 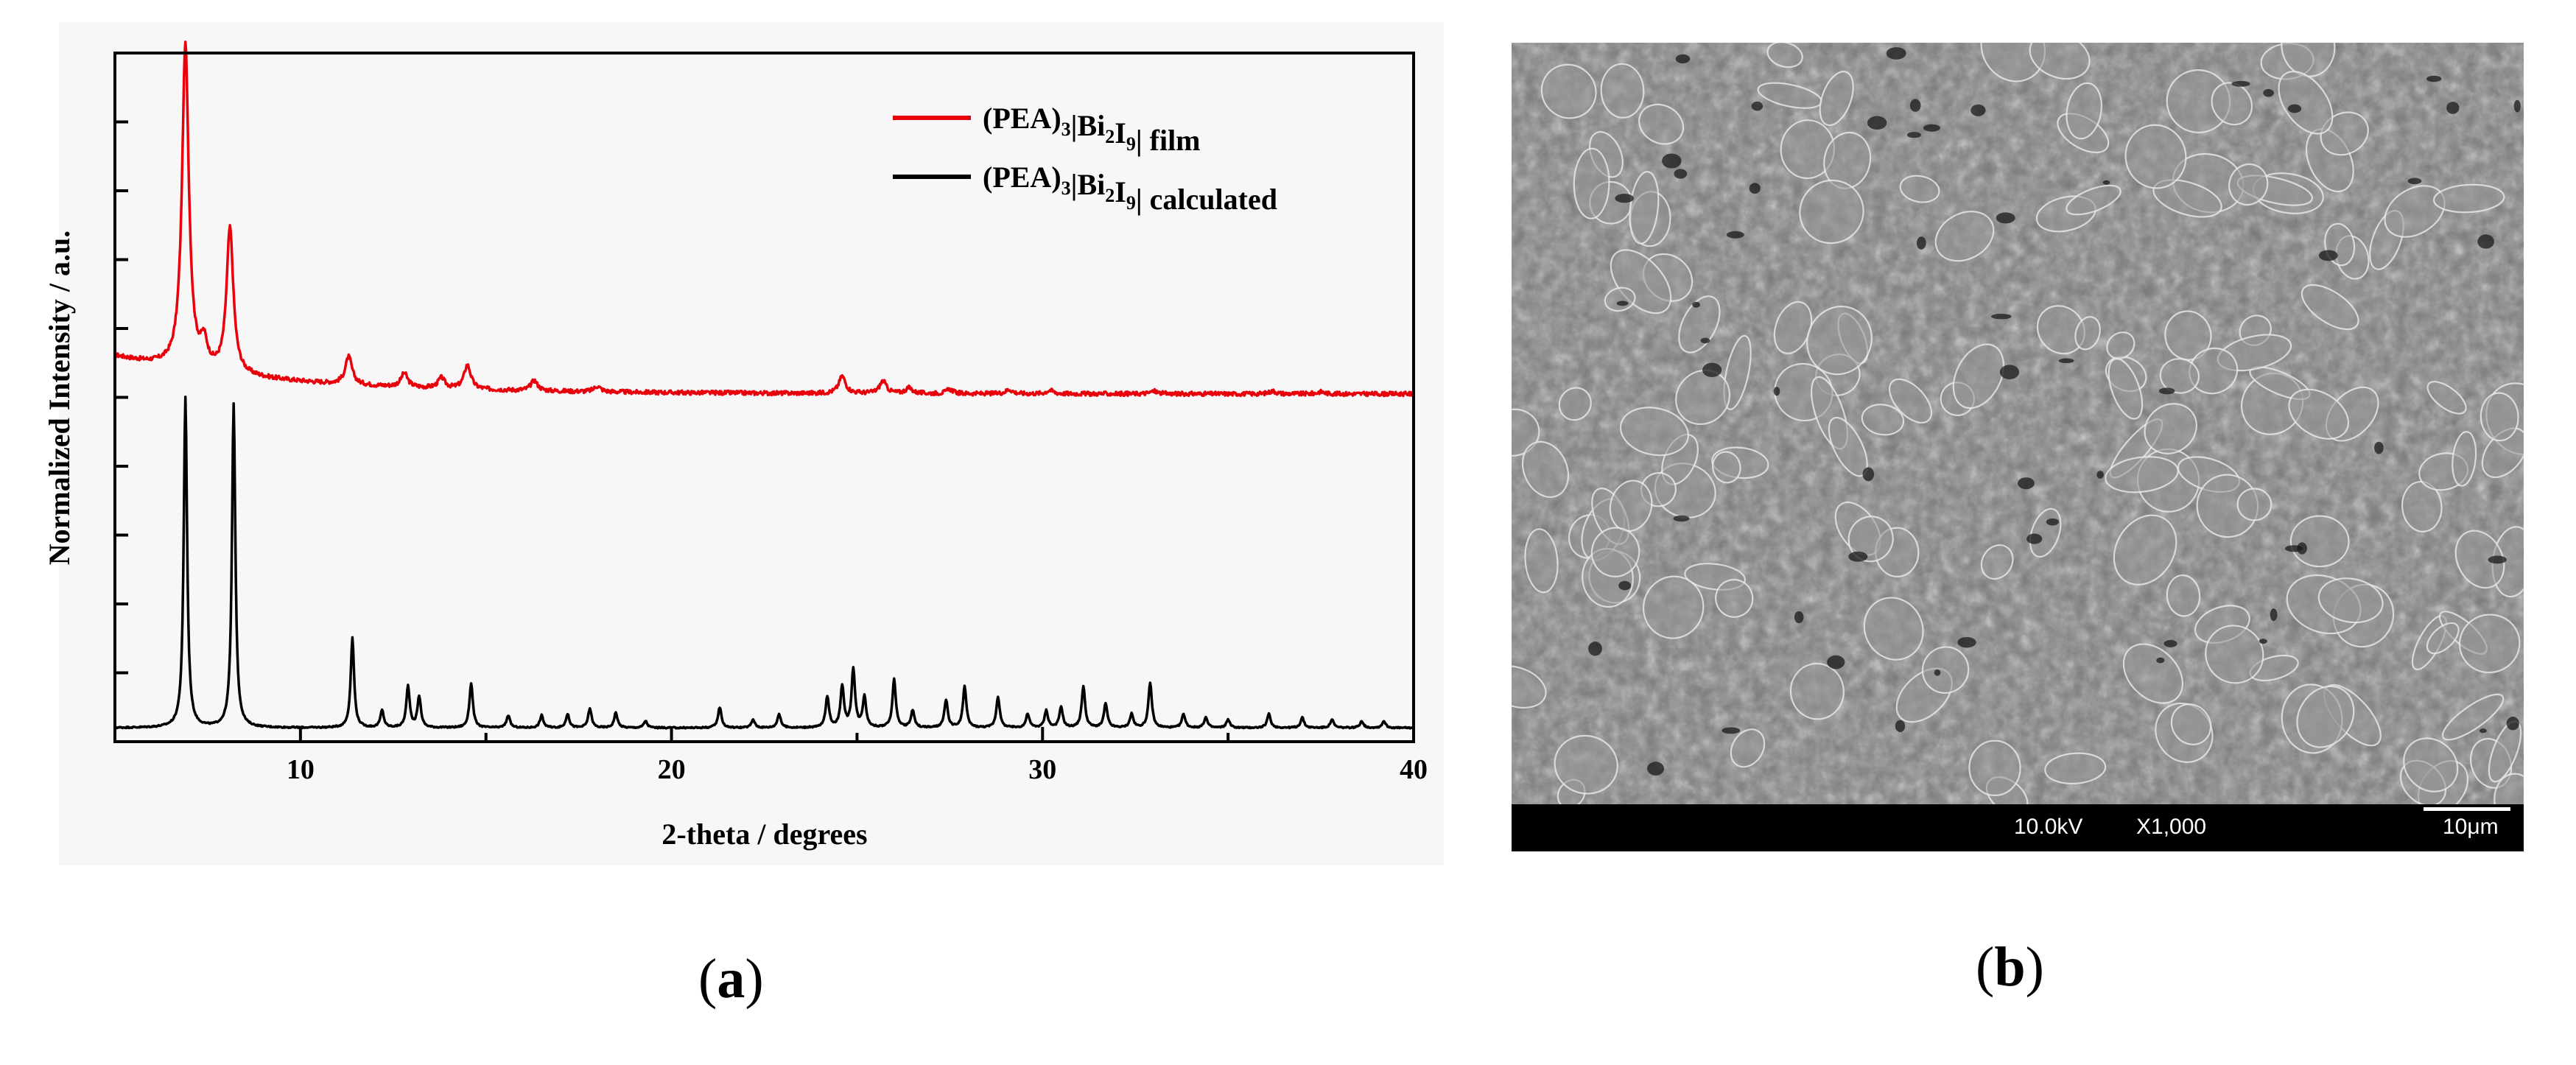 I want to click on x-tick-label: 10, so click(x=301, y=769).